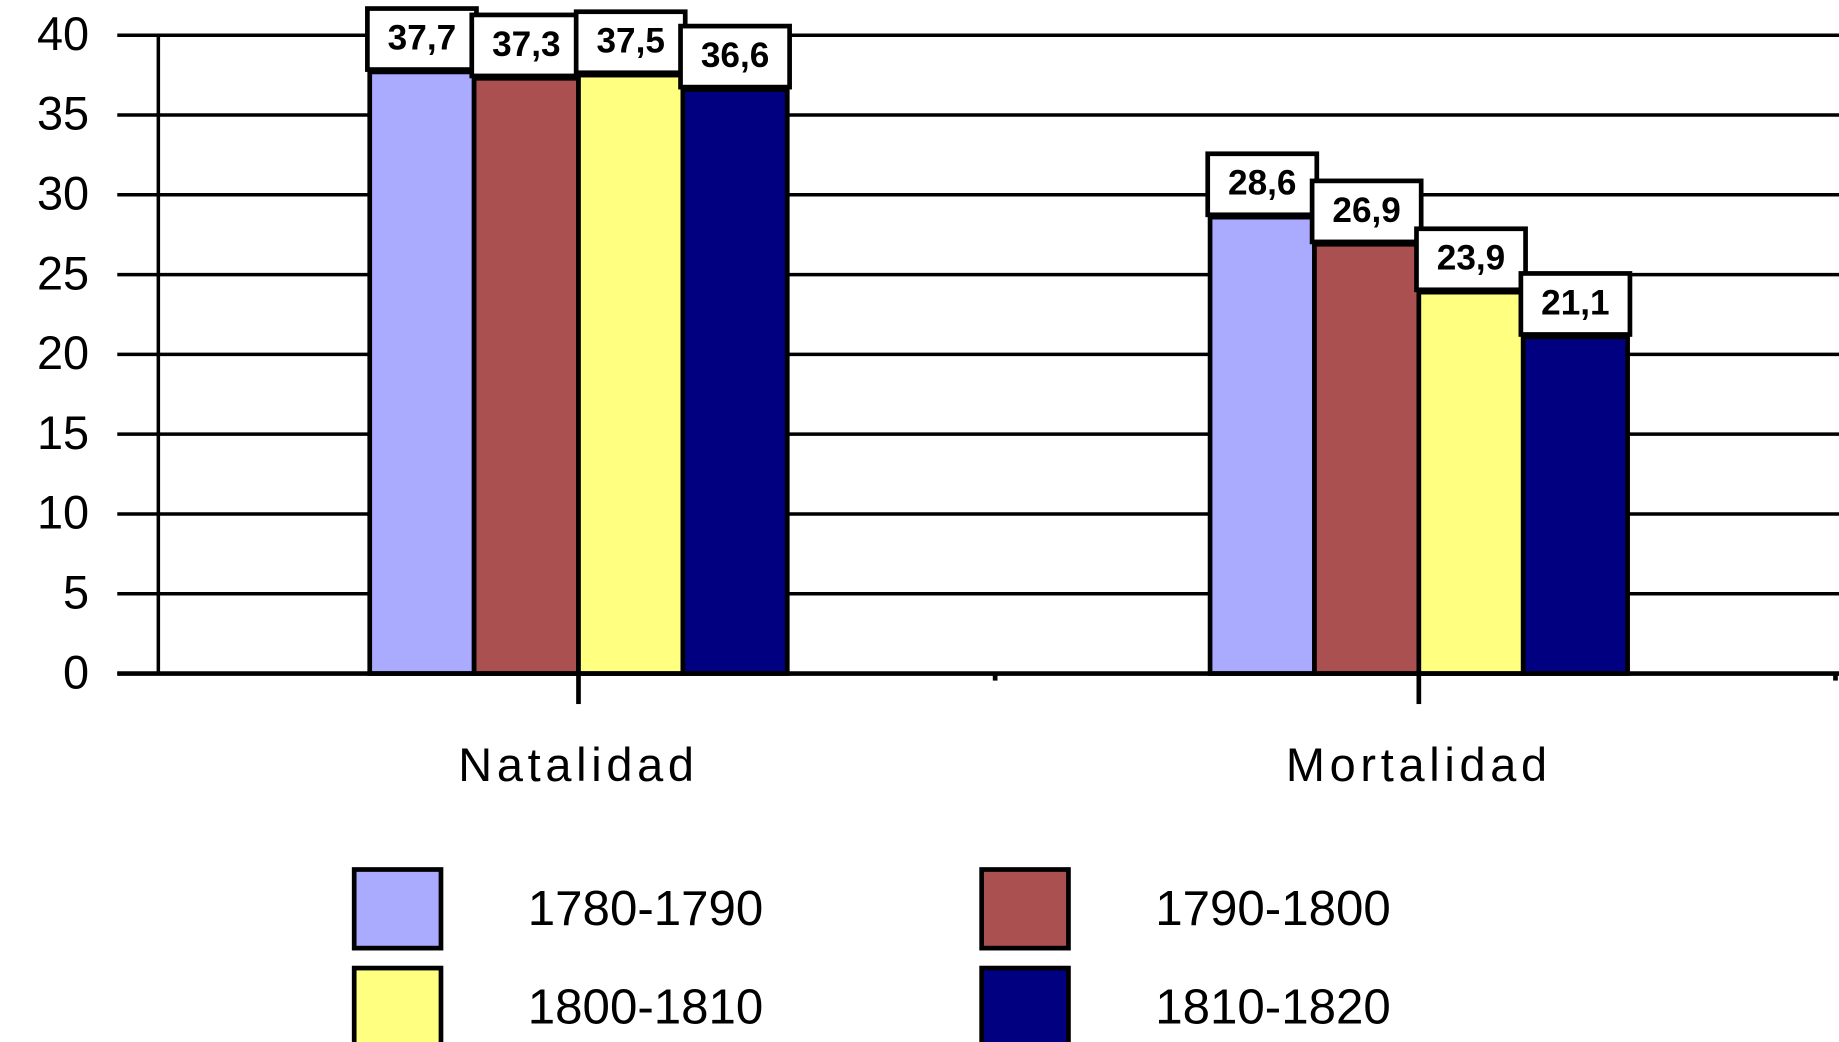 Image resolution: width=1839 pixels, height=1042 pixels. What do you see at coordinates (646, 908) in the screenshot?
I see `legend-label: 1780-1790` at bounding box center [646, 908].